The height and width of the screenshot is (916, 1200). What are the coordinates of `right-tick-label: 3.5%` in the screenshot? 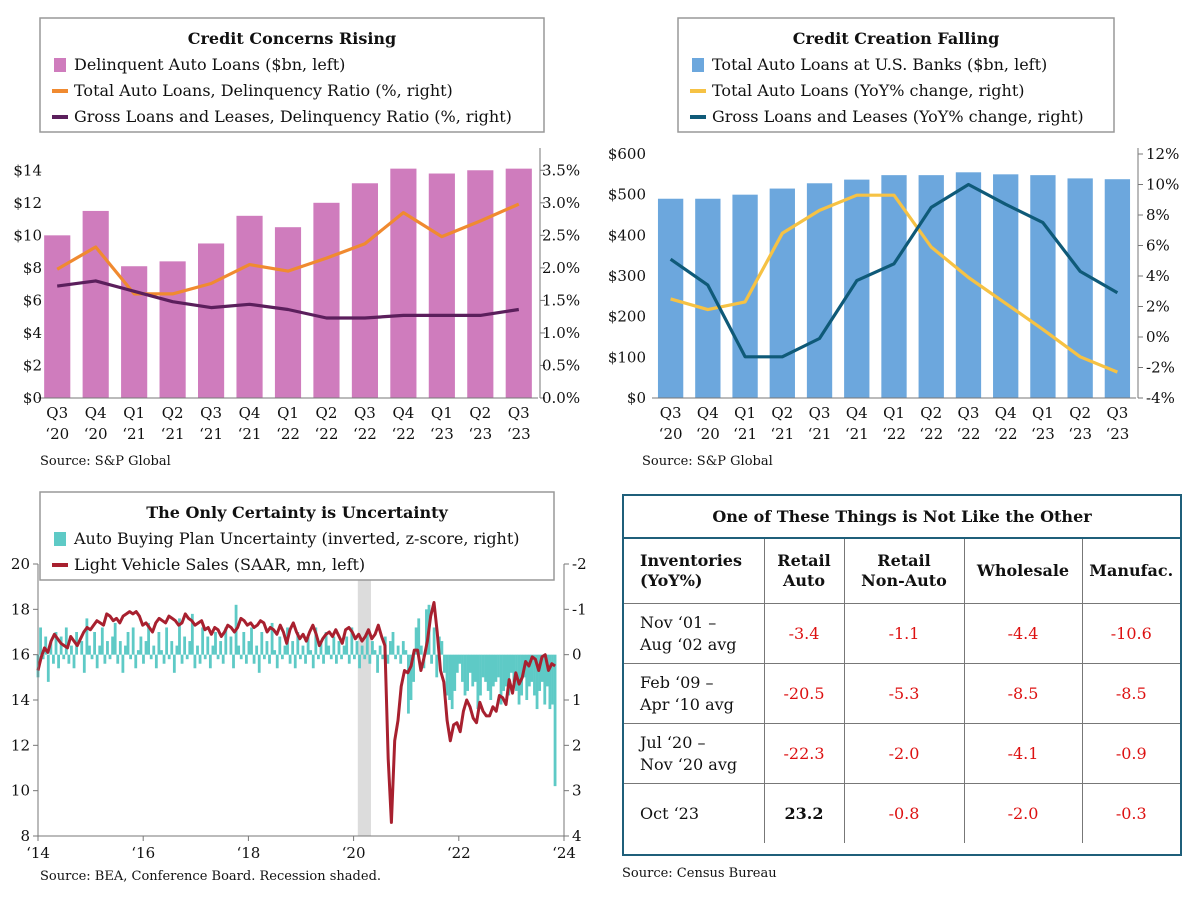 It's located at (561, 170).